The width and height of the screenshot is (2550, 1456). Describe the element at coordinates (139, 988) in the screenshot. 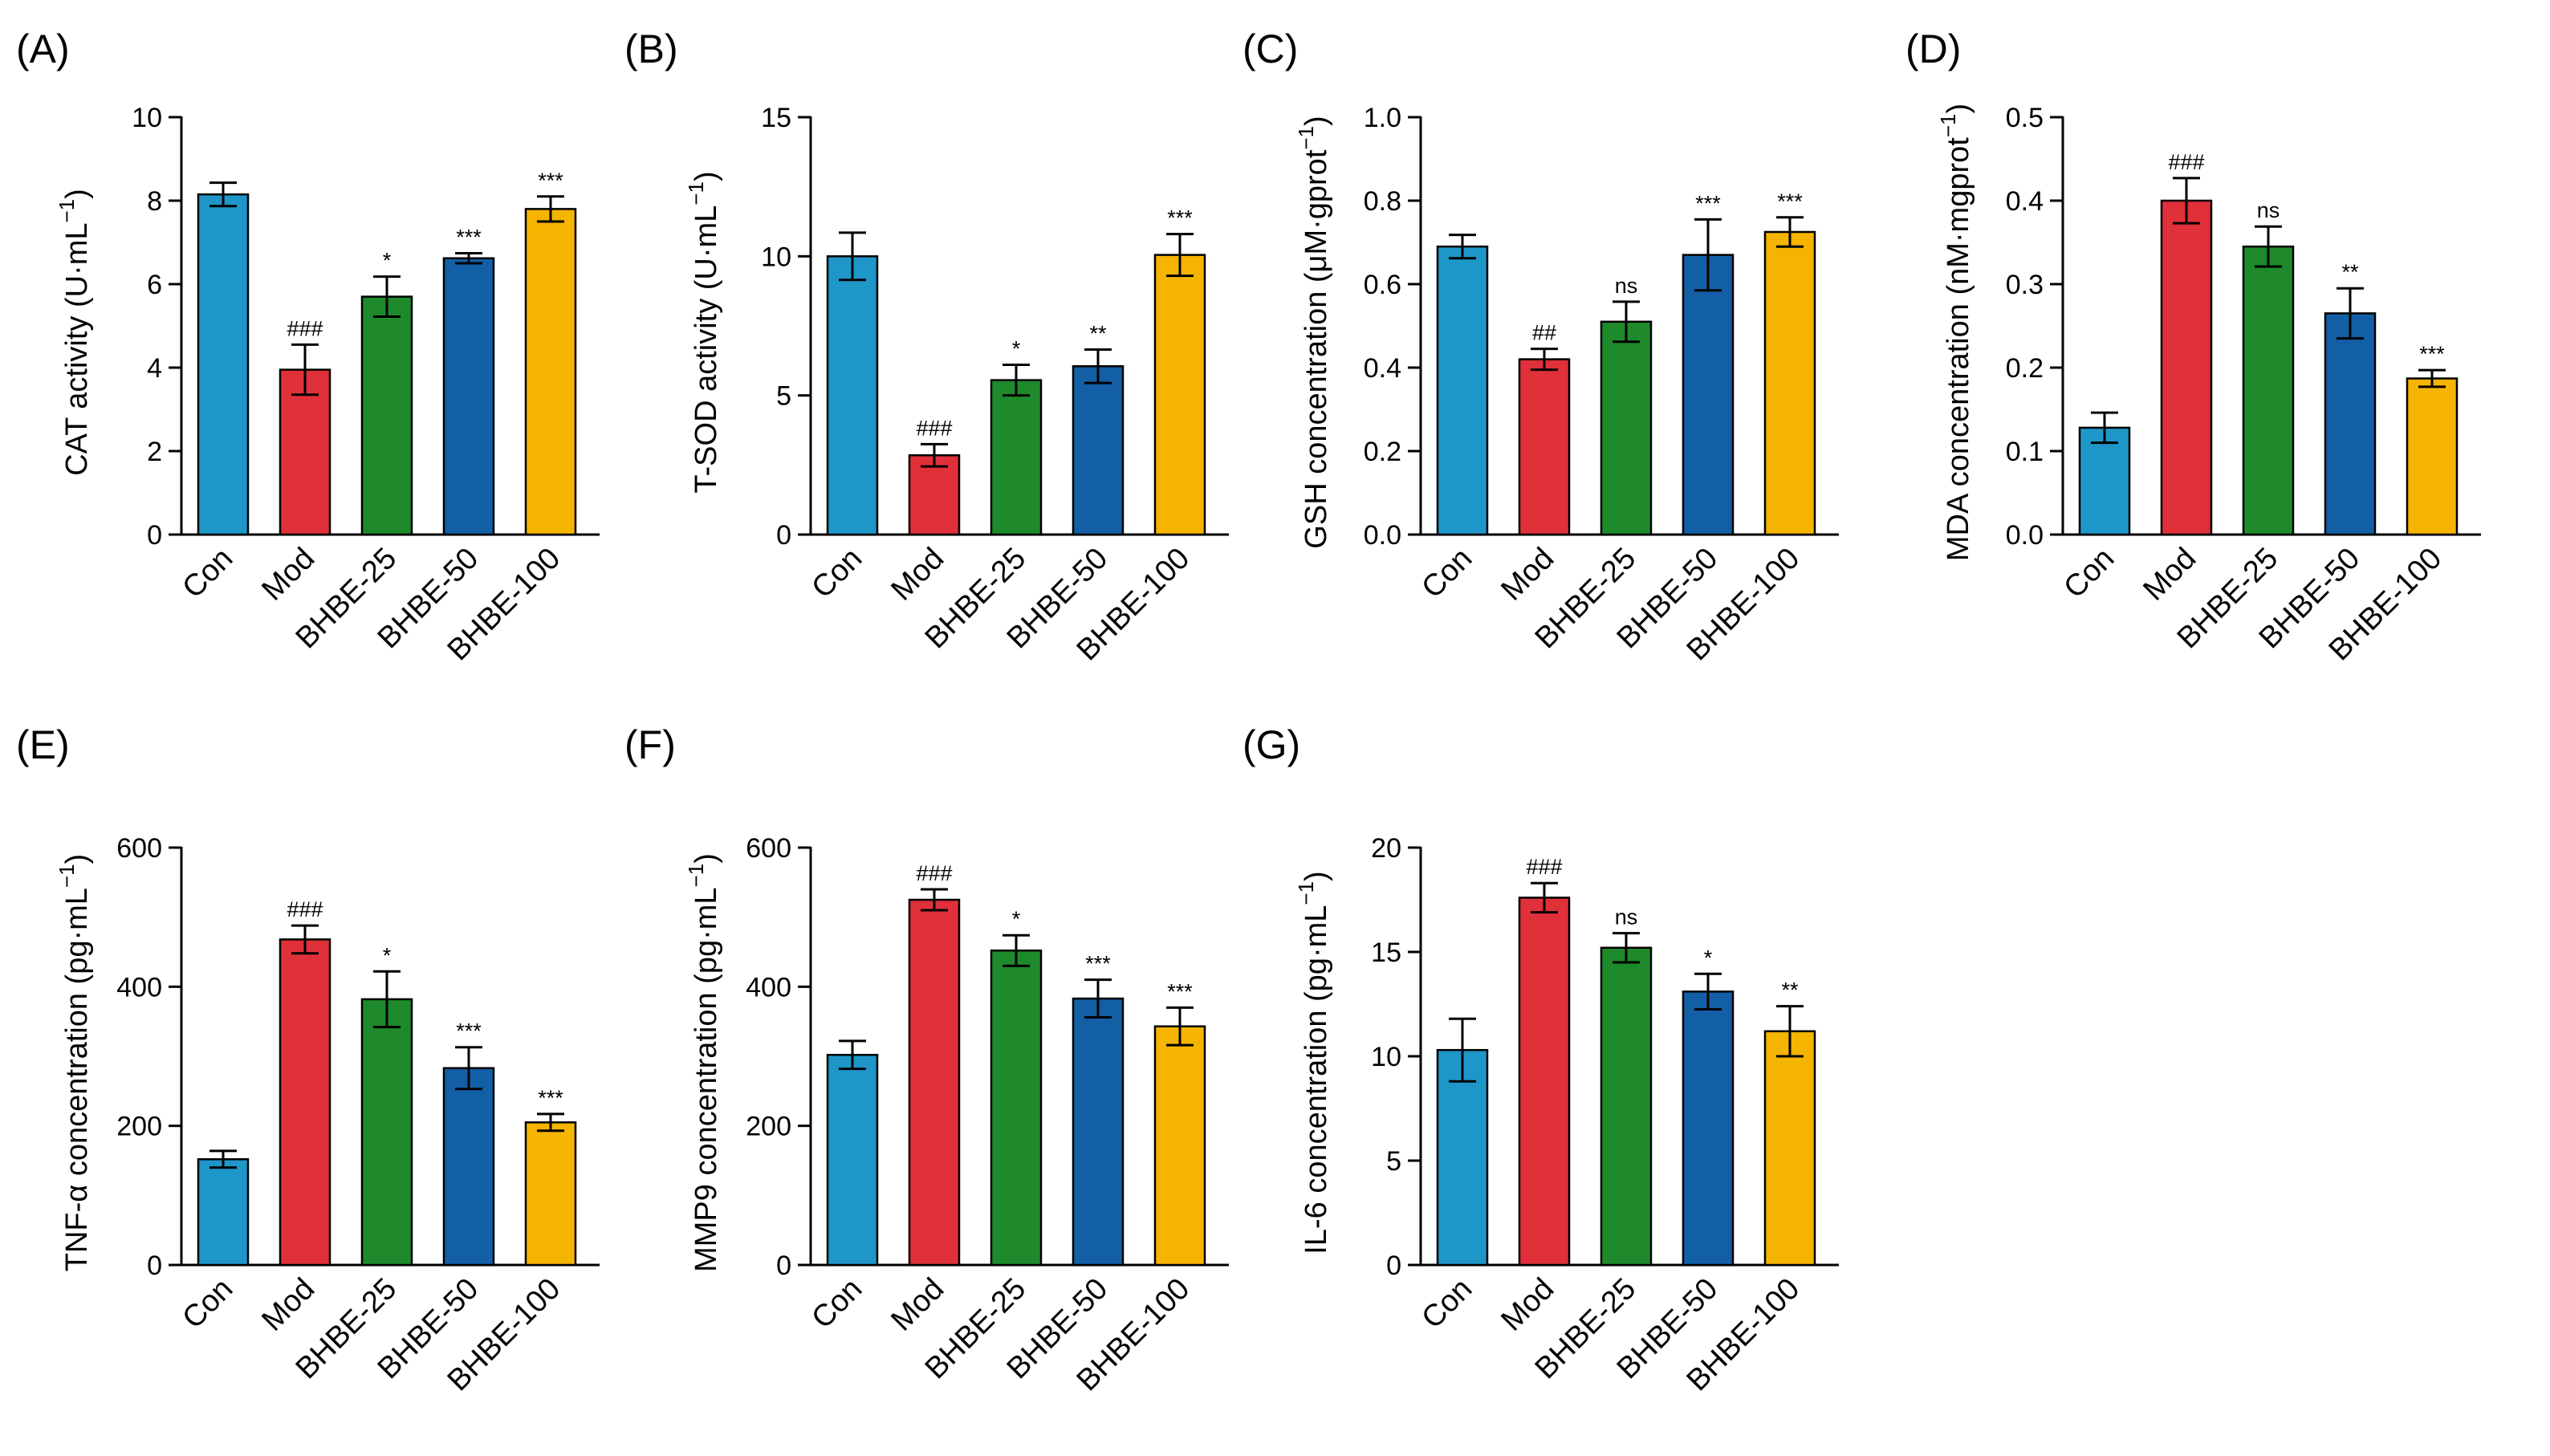

I see `y-tick-label: 400` at that location.